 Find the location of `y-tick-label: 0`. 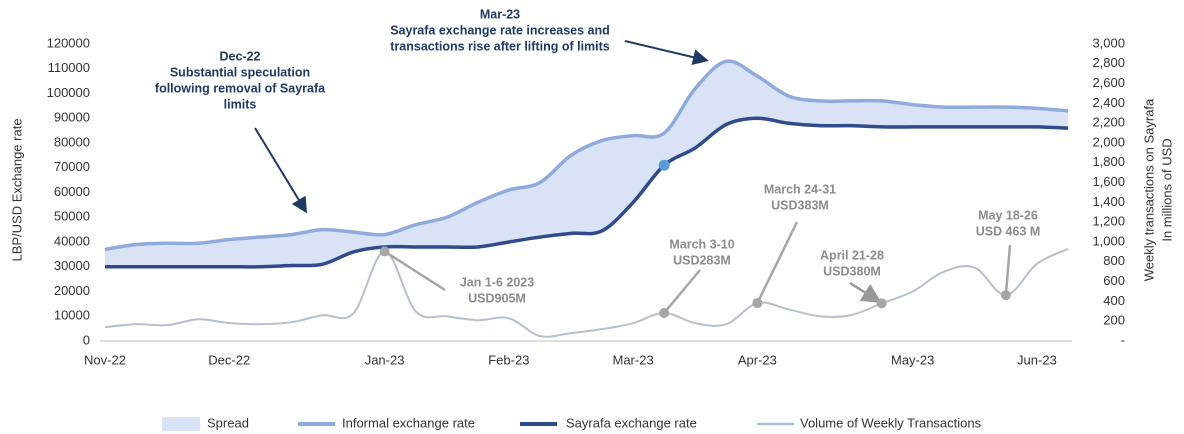

y-tick-label: 0 is located at coordinates (86, 339).